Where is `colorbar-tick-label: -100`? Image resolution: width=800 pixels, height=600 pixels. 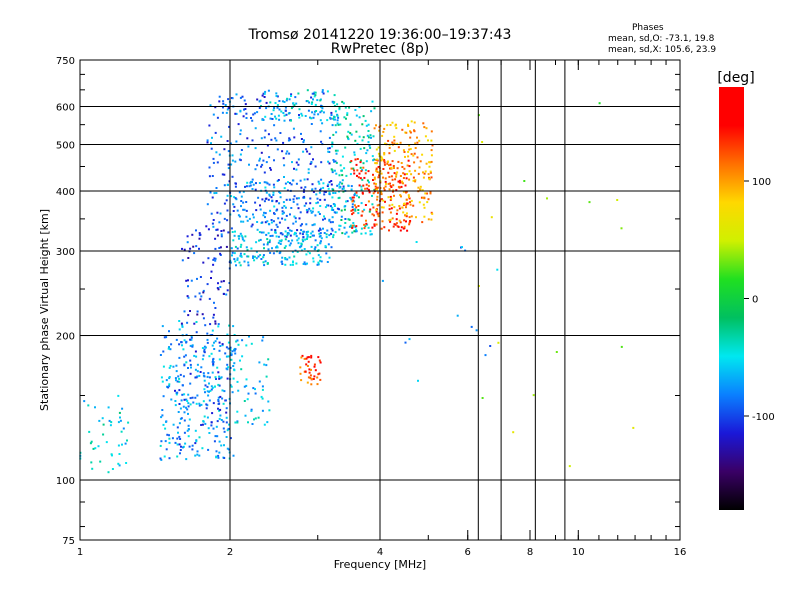
colorbar-tick-label: -100 is located at coordinates (763, 417).